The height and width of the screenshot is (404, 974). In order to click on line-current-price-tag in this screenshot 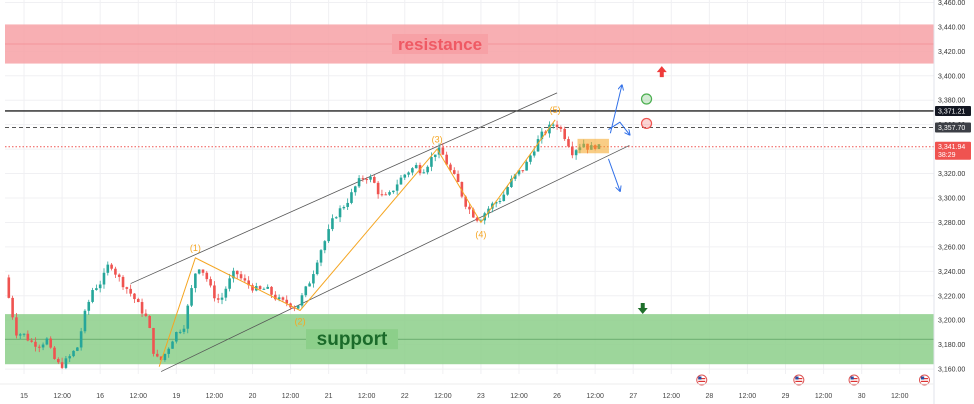, I will do `click(953, 150)`.